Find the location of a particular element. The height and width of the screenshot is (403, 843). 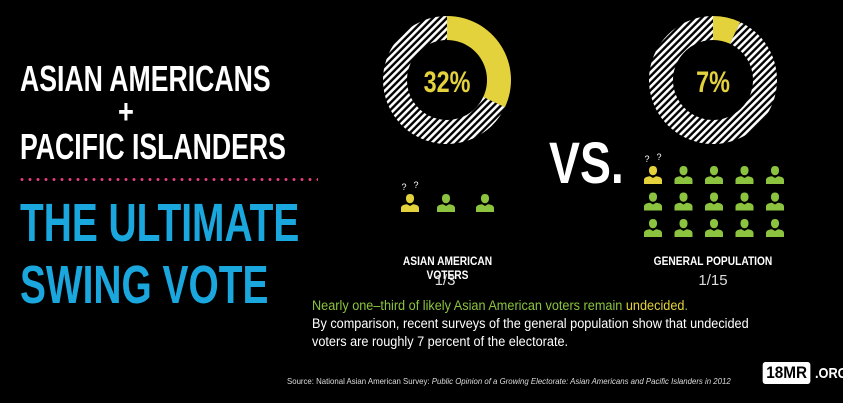

headline-line1: ASIAN AMERICANS is located at coordinates (145, 78).